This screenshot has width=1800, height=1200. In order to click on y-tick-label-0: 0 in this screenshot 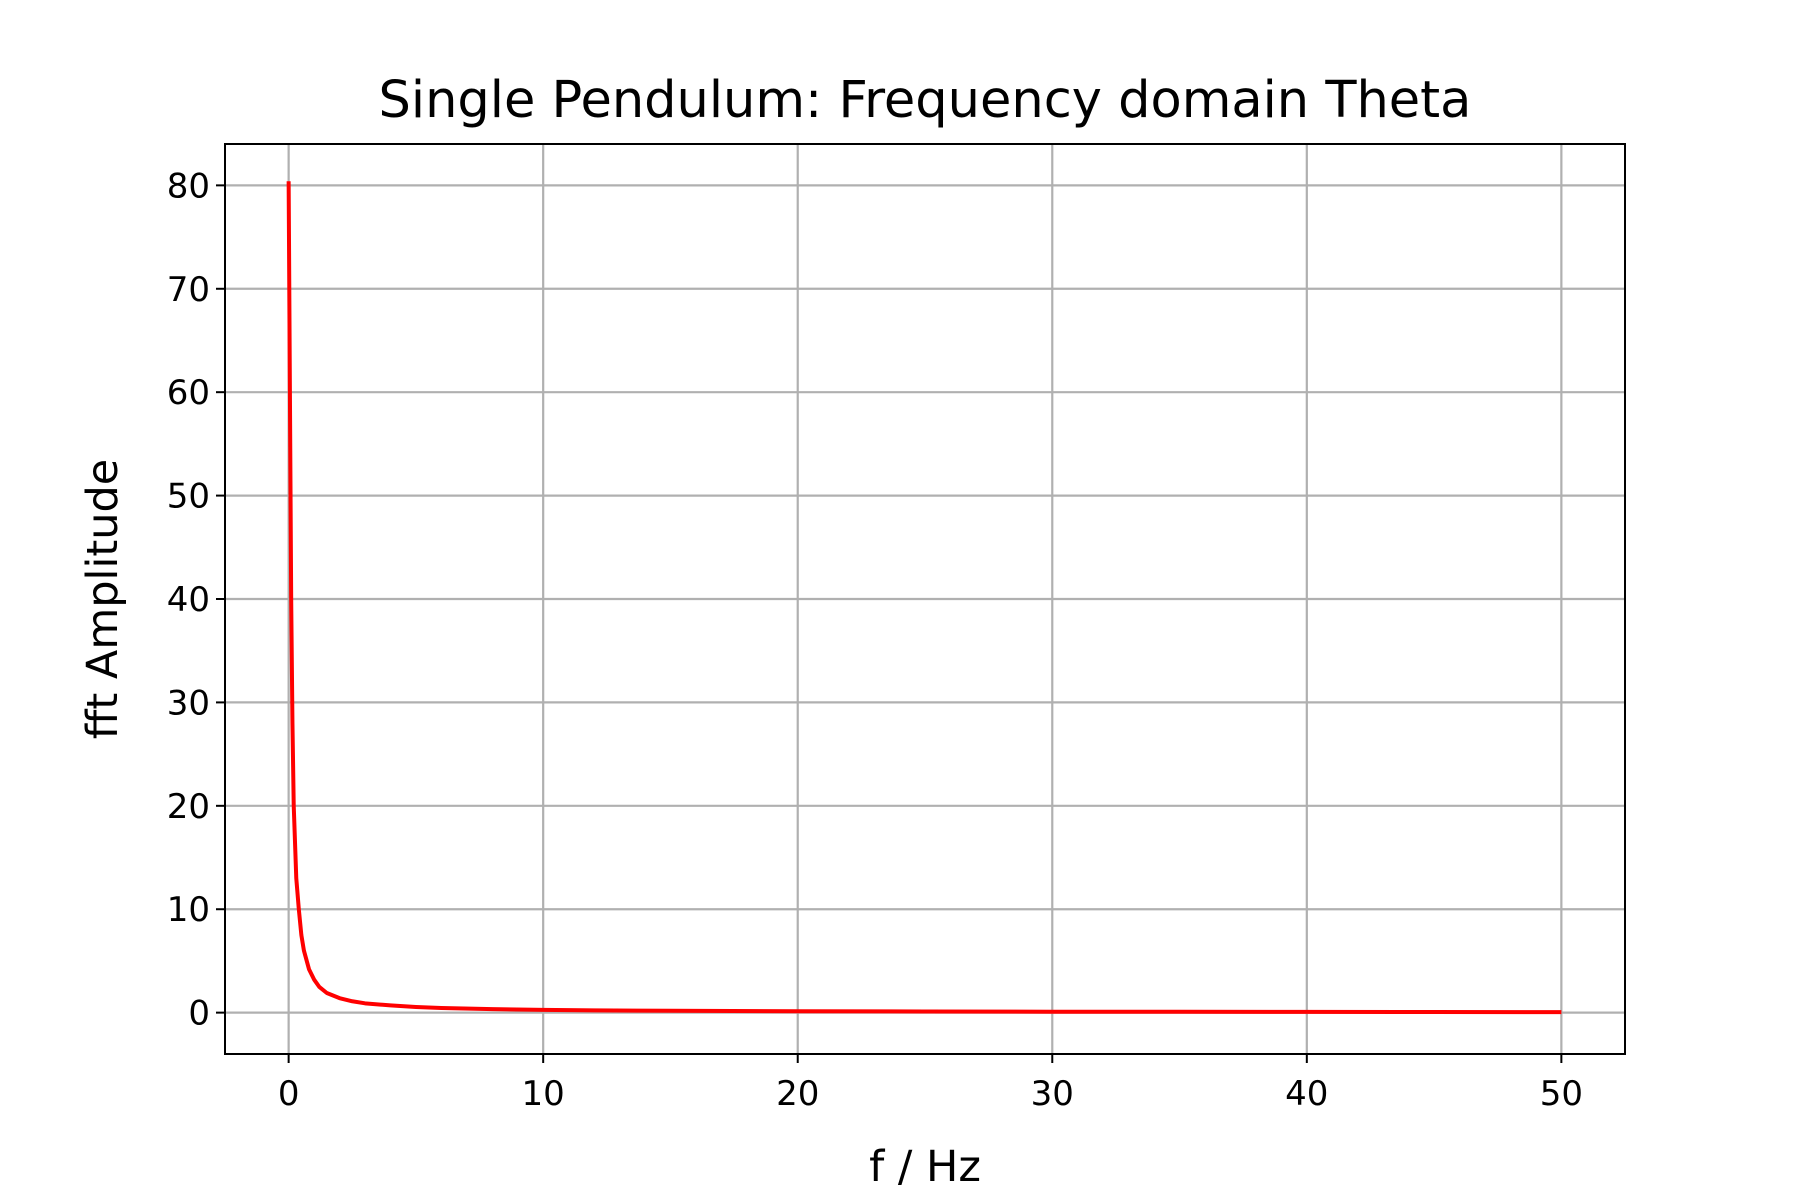, I will do `click(199, 1014)`.